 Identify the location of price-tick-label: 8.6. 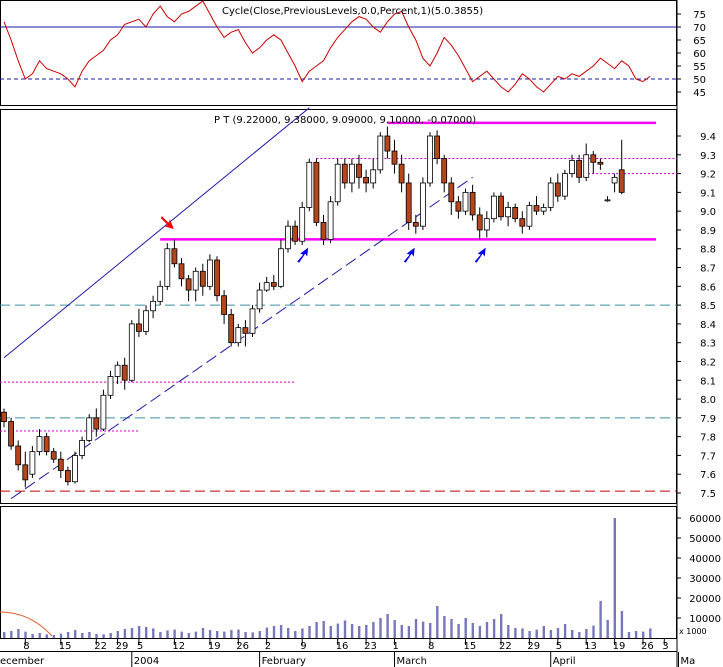
(708, 287).